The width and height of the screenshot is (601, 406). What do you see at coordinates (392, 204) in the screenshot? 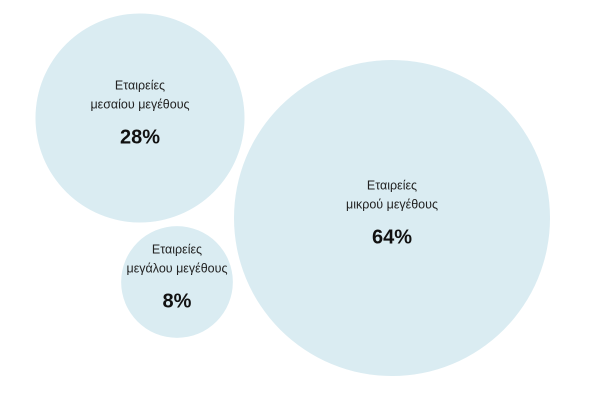
I see `bubble-label: μικρού μεγέθους` at bounding box center [392, 204].